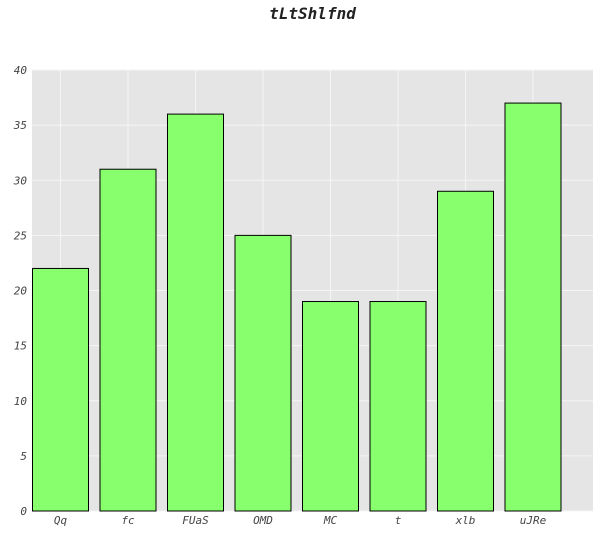 The image size is (603, 536). What do you see at coordinates (20, 235) in the screenshot?
I see `y-tick-label: 25` at bounding box center [20, 235].